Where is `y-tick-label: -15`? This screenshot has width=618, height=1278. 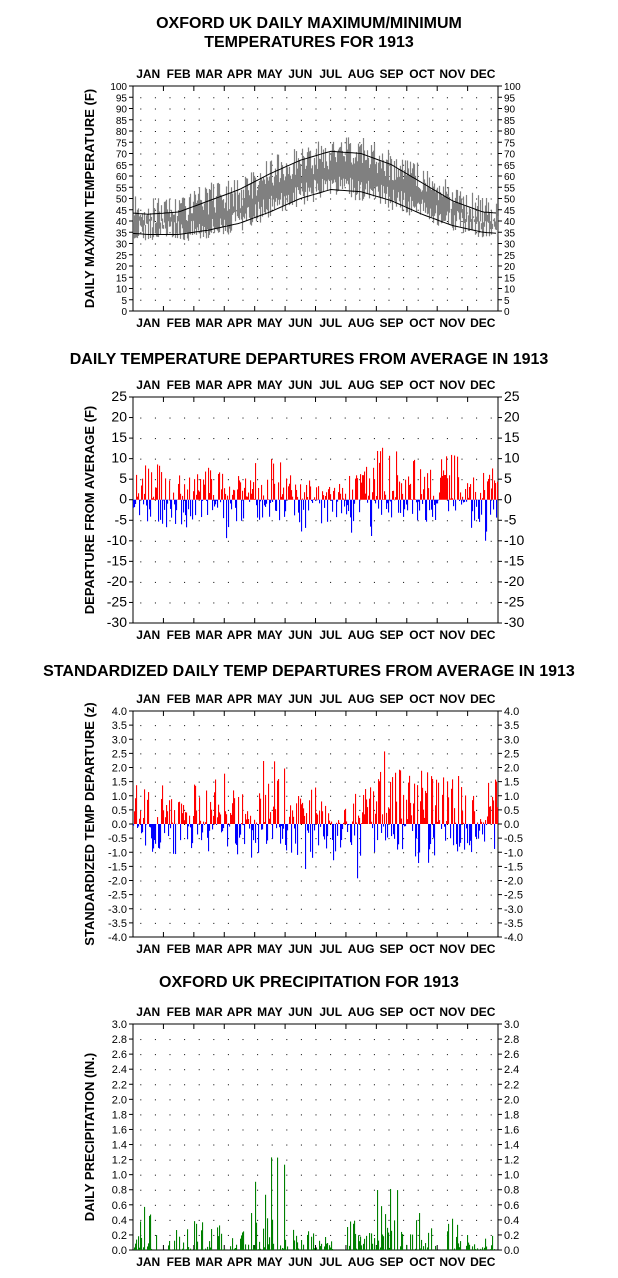
y-tick-label: -15 is located at coordinates (514, 560).